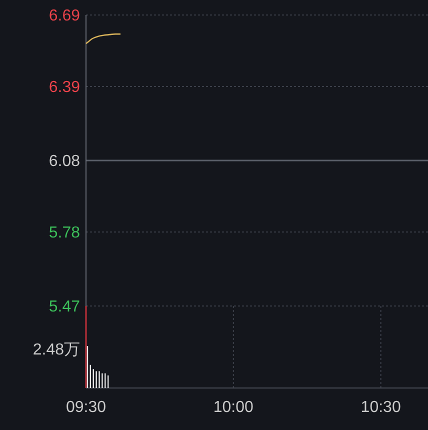 The image size is (428, 430). What do you see at coordinates (380, 407) in the screenshot?
I see `x-tick-label: 10:30` at bounding box center [380, 407].